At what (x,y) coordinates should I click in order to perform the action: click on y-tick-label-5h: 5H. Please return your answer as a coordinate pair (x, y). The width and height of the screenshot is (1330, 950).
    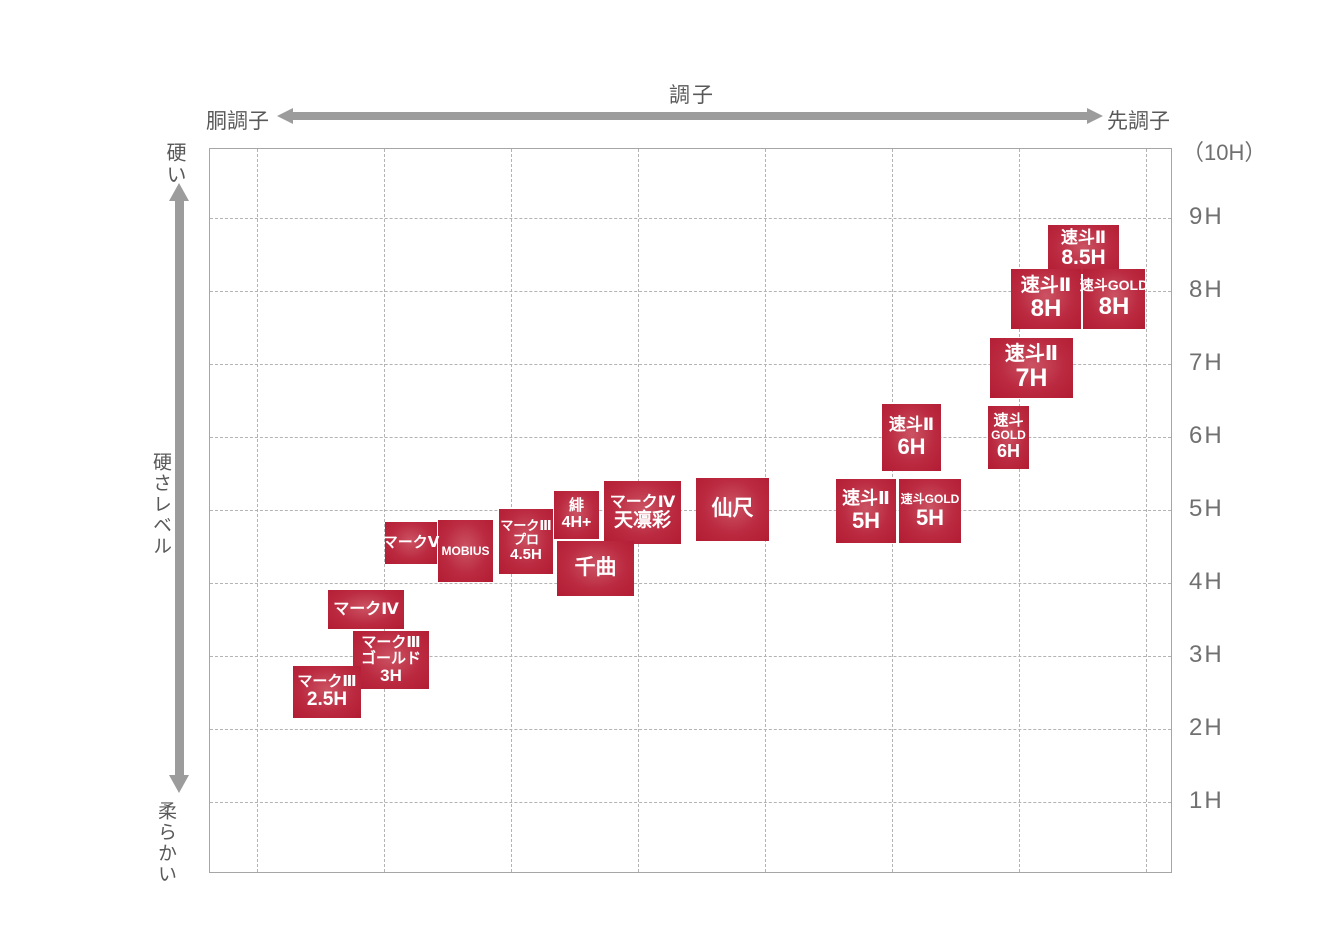
    Looking at the image, I should click on (1206, 508).